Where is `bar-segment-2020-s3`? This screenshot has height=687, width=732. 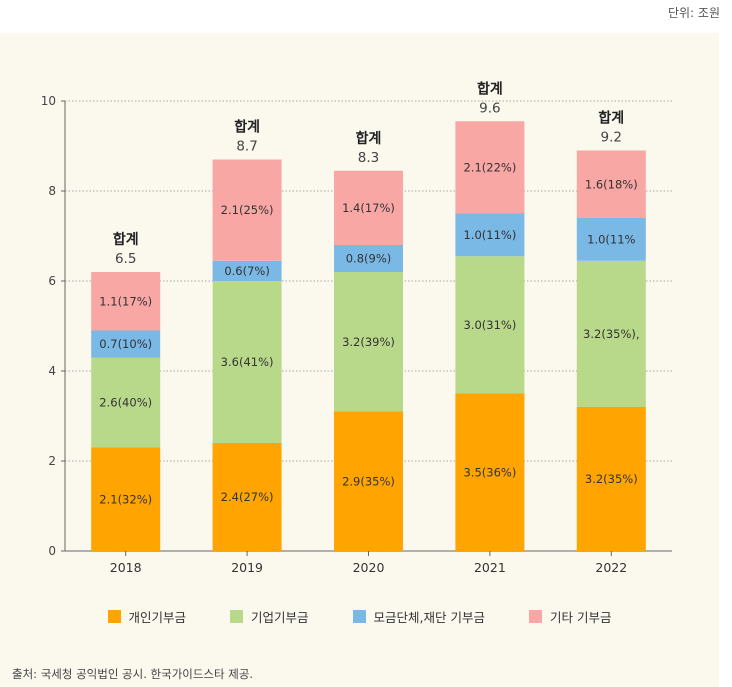 bar-segment-2020-s3 is located at coordinates (368, 207).